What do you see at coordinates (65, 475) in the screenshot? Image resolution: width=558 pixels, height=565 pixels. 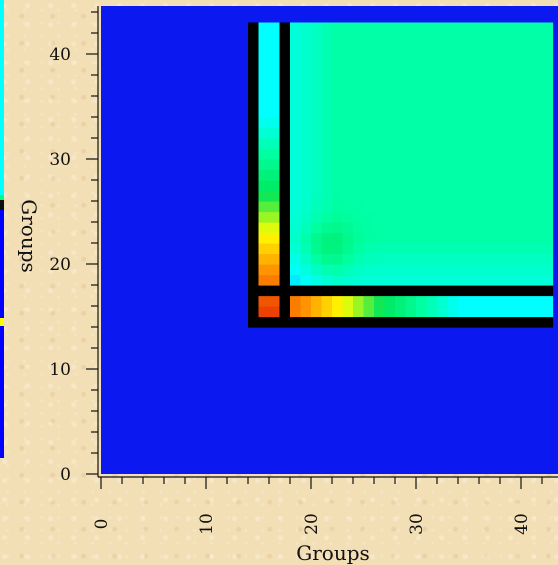 I see `y-tick-label: 0` at bounding box center [65, 475].